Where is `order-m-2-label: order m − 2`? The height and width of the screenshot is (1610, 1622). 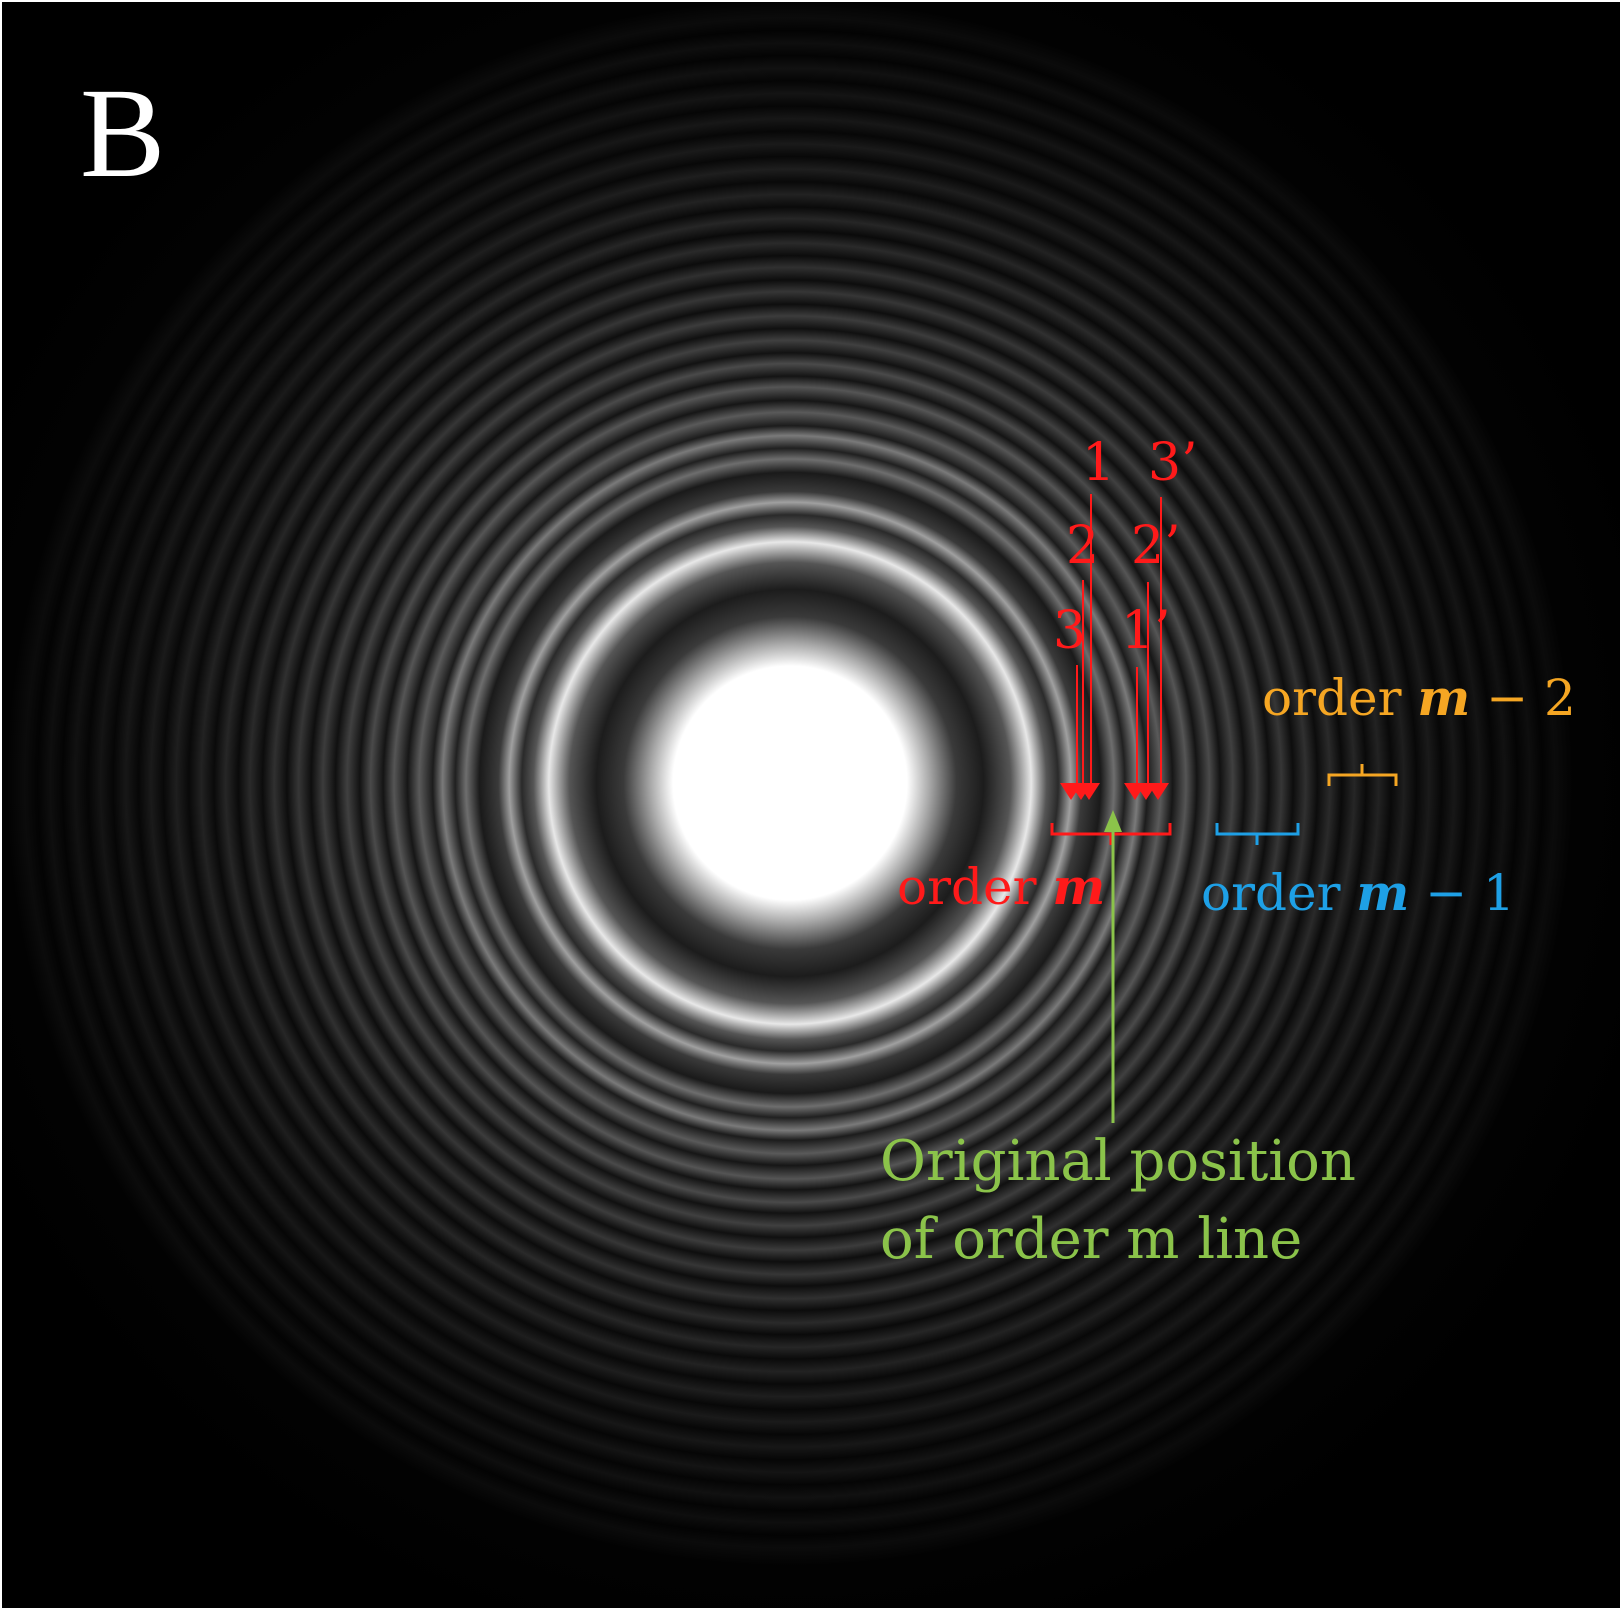
order-m-2-label: order m − 2 is located at coordinates (1419, 697).